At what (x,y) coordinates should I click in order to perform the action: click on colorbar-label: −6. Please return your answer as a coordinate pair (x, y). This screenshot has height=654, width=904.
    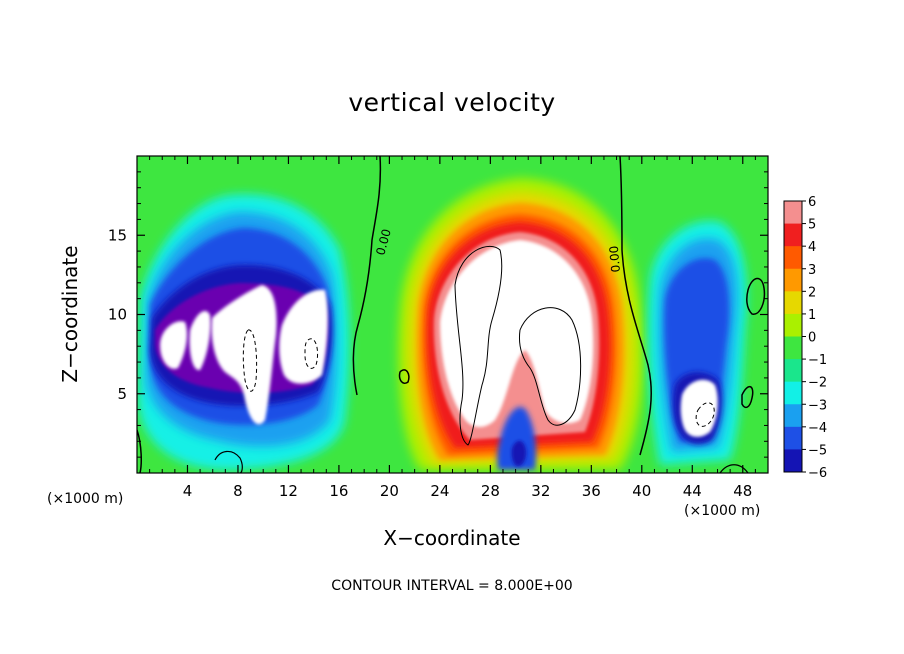
    Looking at the image, I should click on (817, 473).